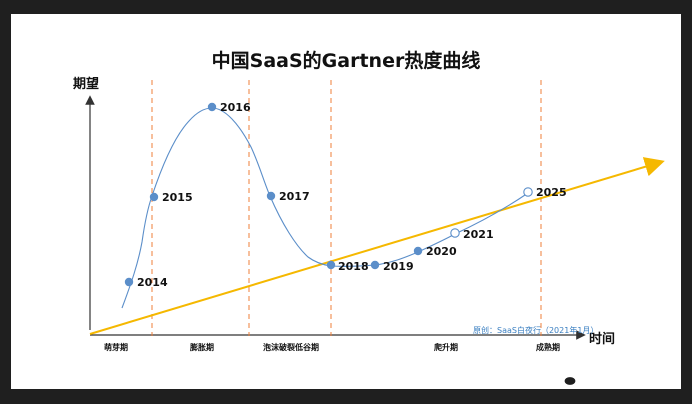 The image size is (692, 404). What do you see at coordinates (455, 233) in the screenshot?
I see `year-2021-dot` at bounding box center [455, 233].